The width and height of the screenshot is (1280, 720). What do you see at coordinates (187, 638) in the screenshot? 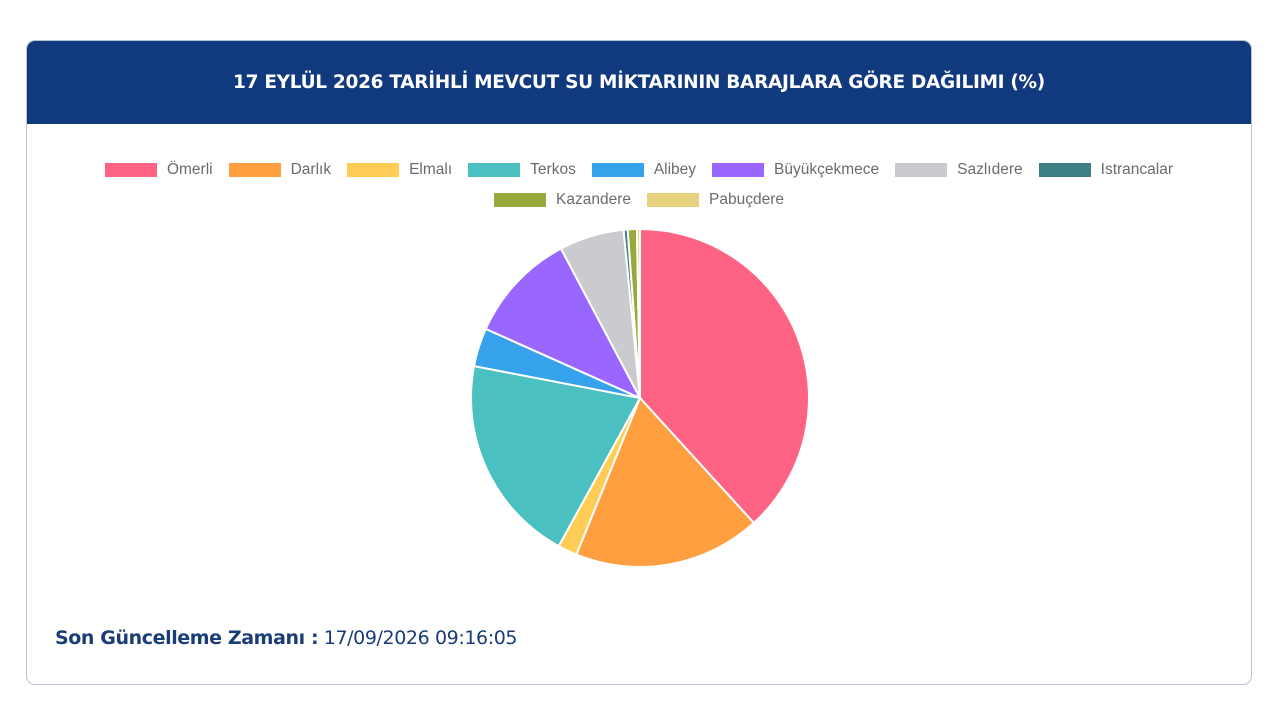
I see `last-update-label: Son Güncelleme Zamanı :` at bounding box center [187, 638].